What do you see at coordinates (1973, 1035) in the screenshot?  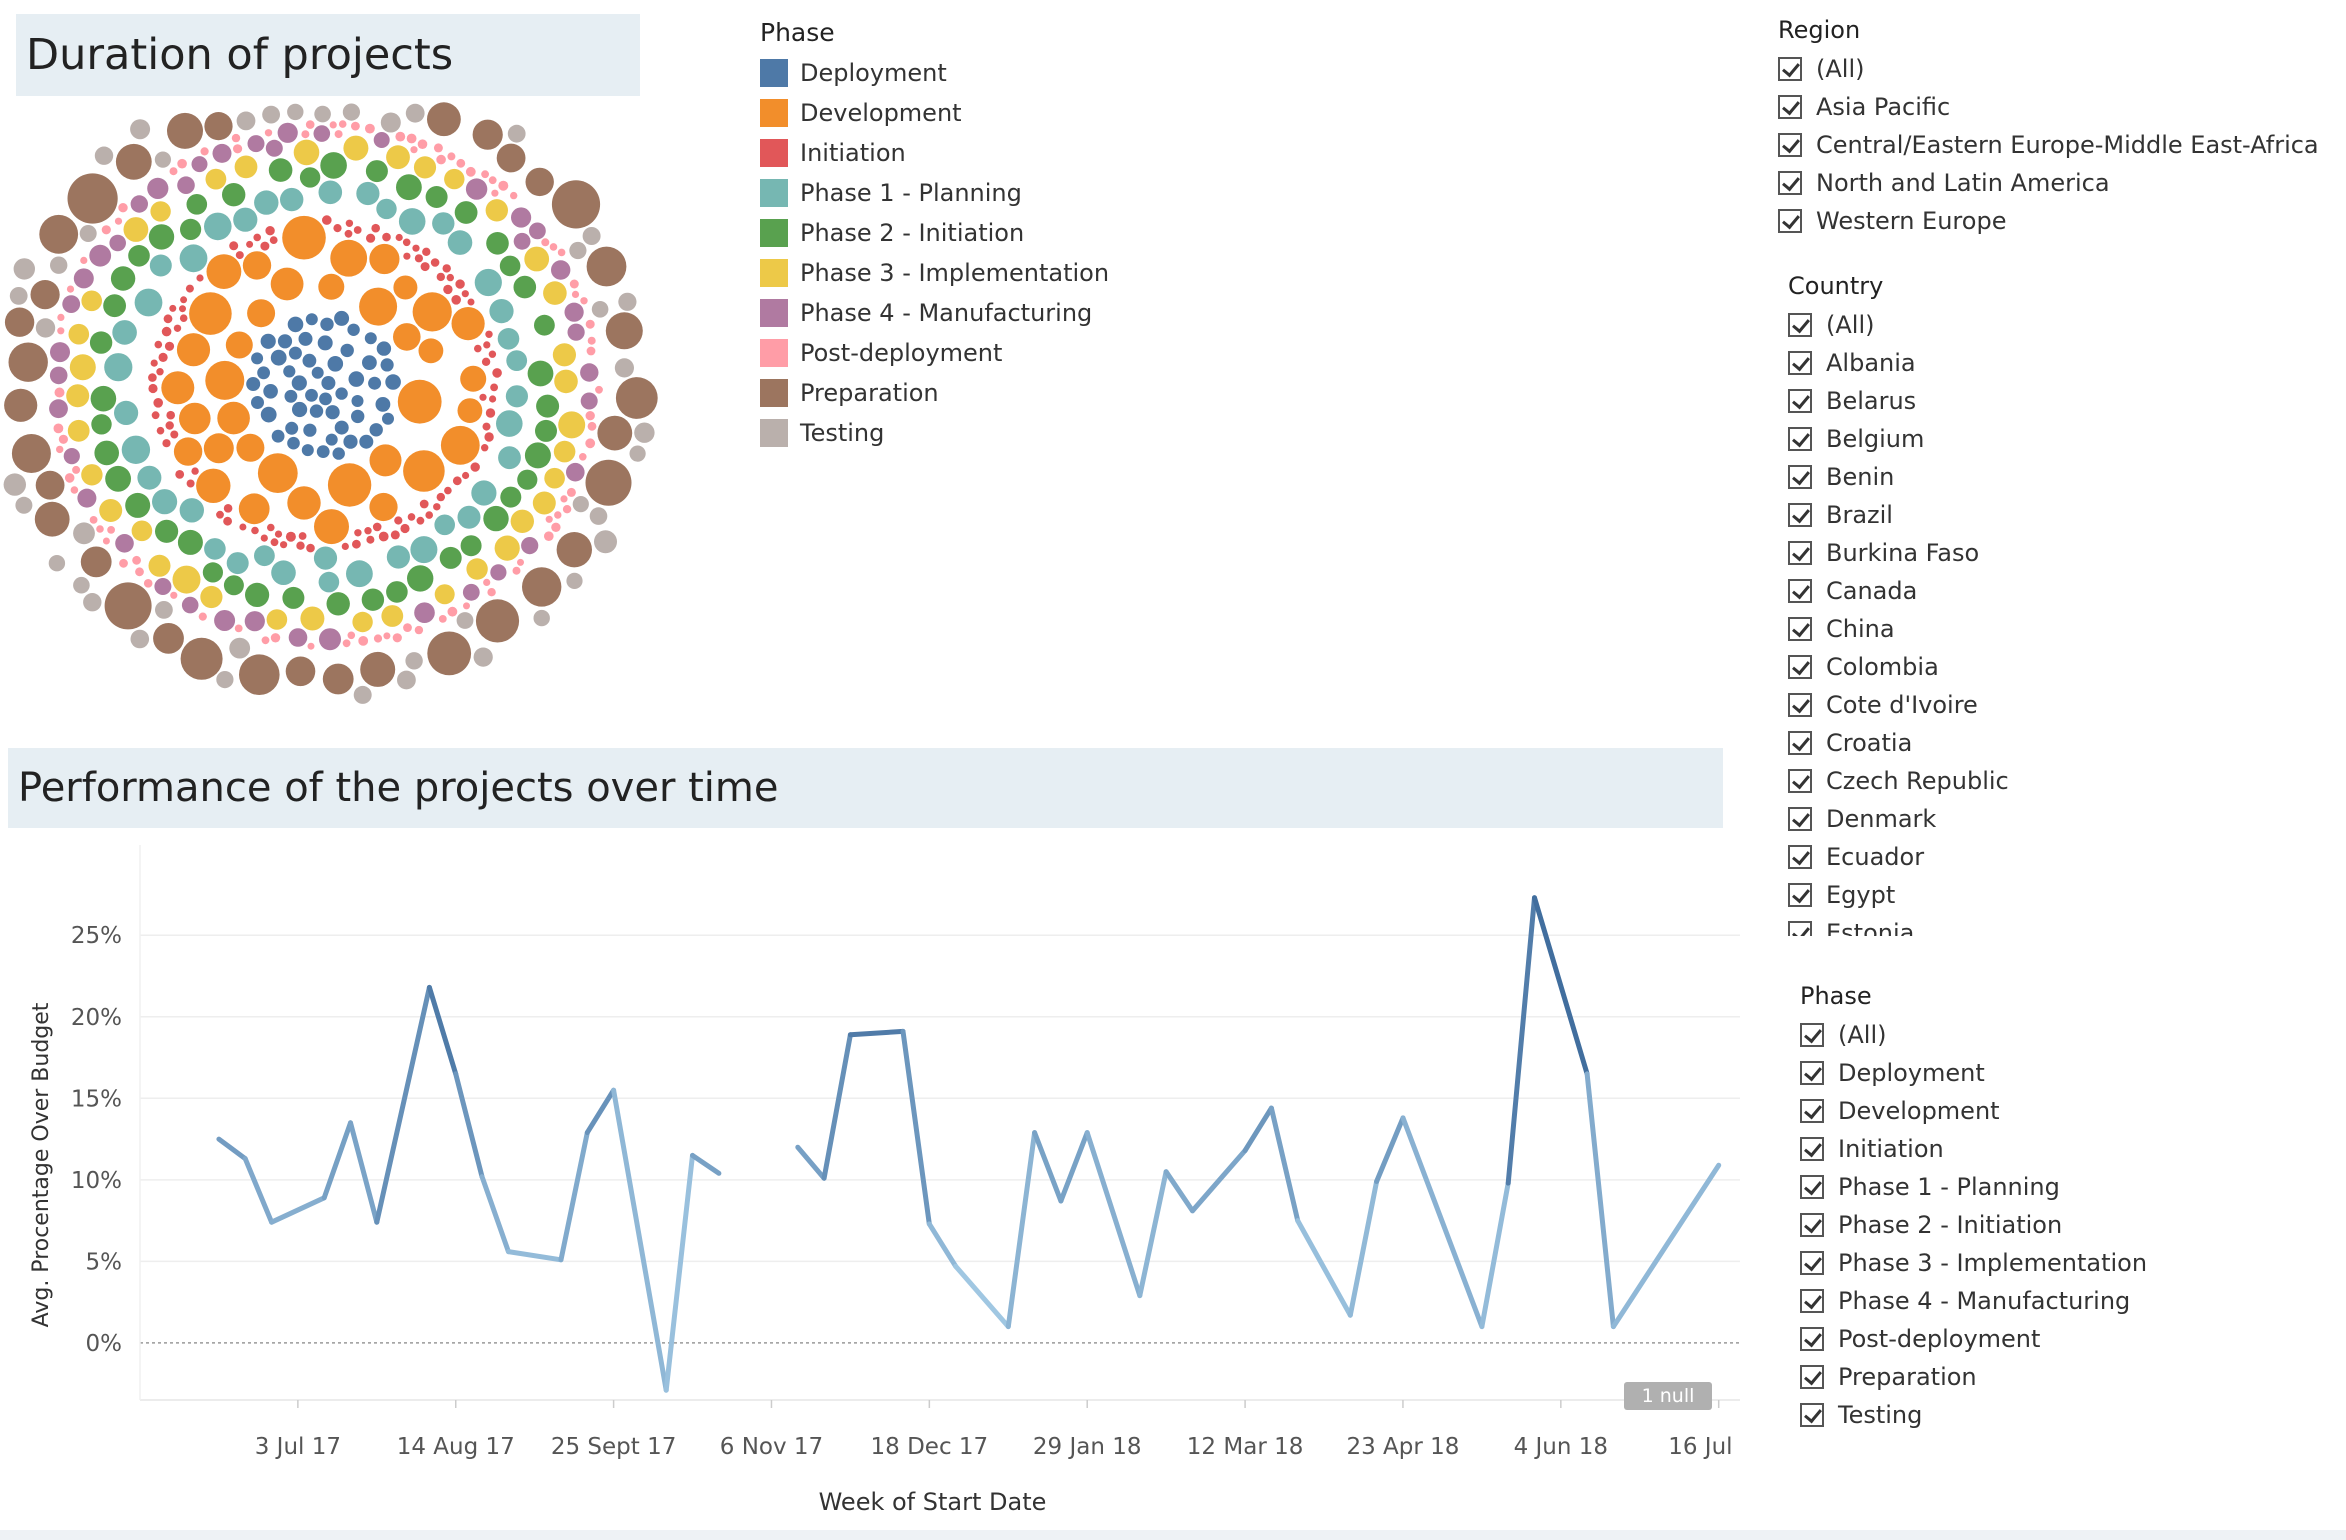 I see `phase-filter-item-all: (All)` at bounding box center [1973, 1035].